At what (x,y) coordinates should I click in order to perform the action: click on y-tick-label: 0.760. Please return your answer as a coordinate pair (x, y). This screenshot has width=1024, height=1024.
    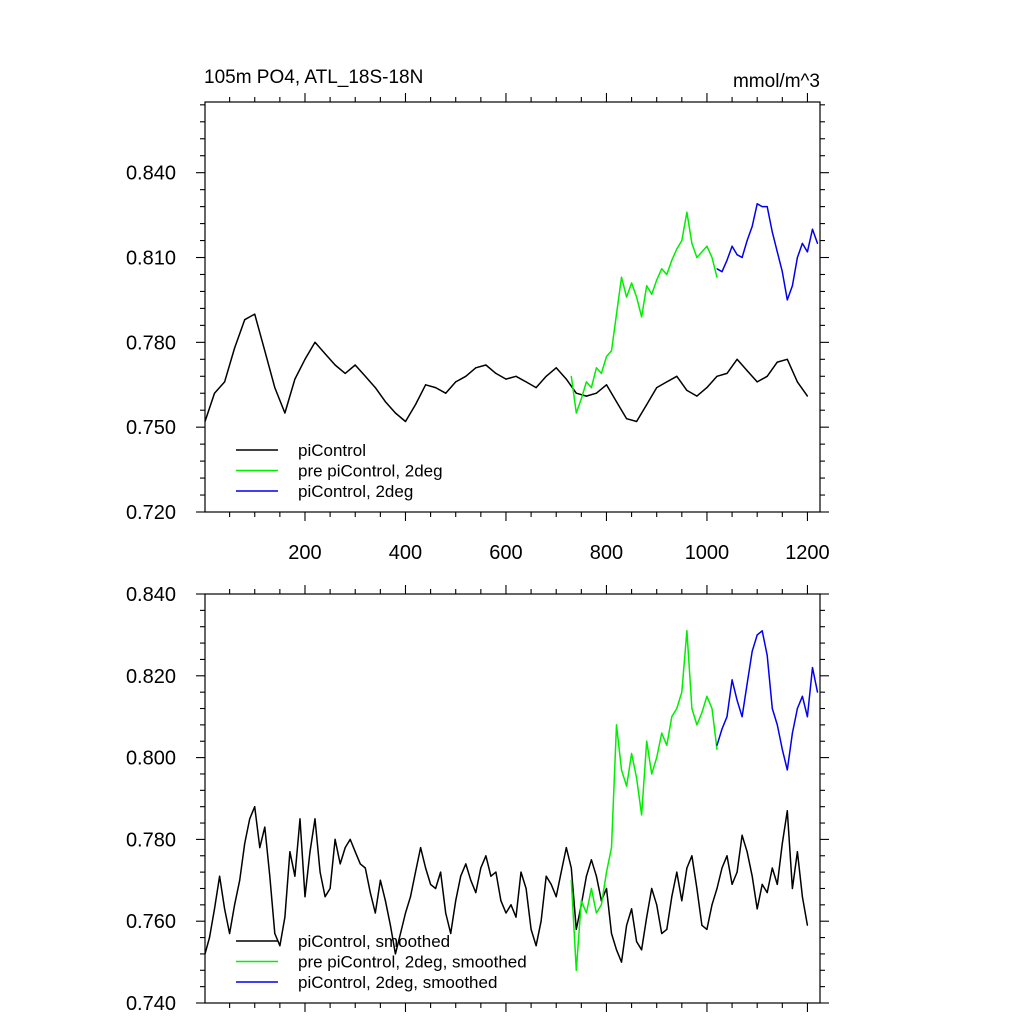
    Looking at the image, I should click on (151, 922).